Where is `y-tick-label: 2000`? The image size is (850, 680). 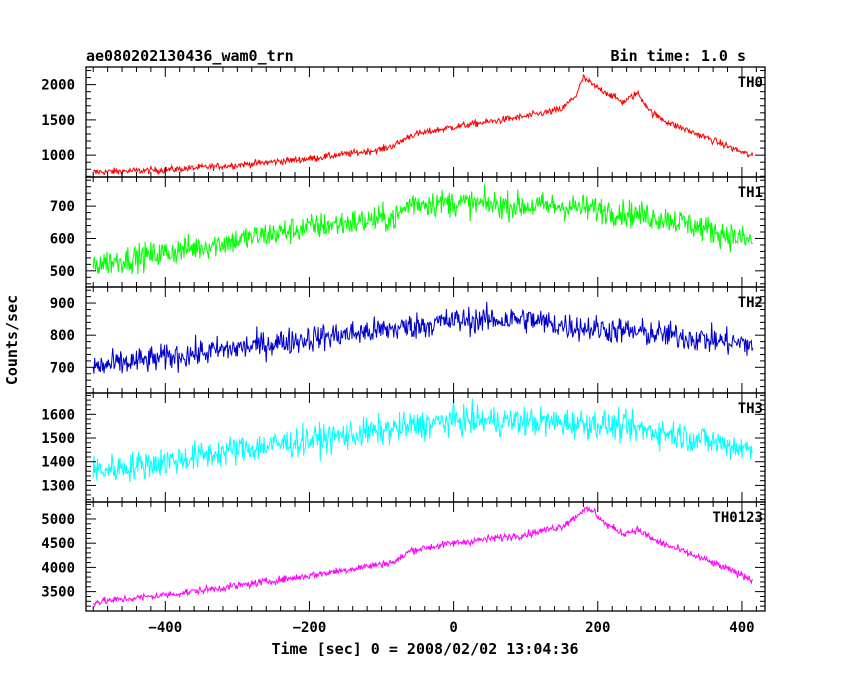 y-tick-label: 2000 is located at coordinates (58, 86).